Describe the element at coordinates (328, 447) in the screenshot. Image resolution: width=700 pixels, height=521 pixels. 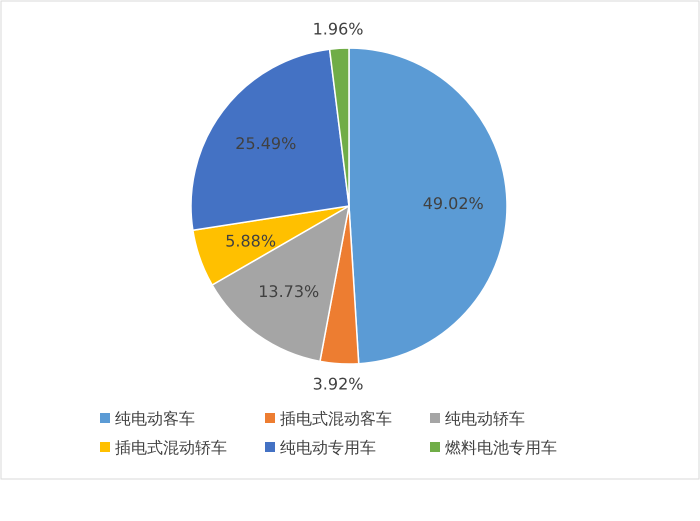
I see `legend-label: 纯电动专用车` at that location.